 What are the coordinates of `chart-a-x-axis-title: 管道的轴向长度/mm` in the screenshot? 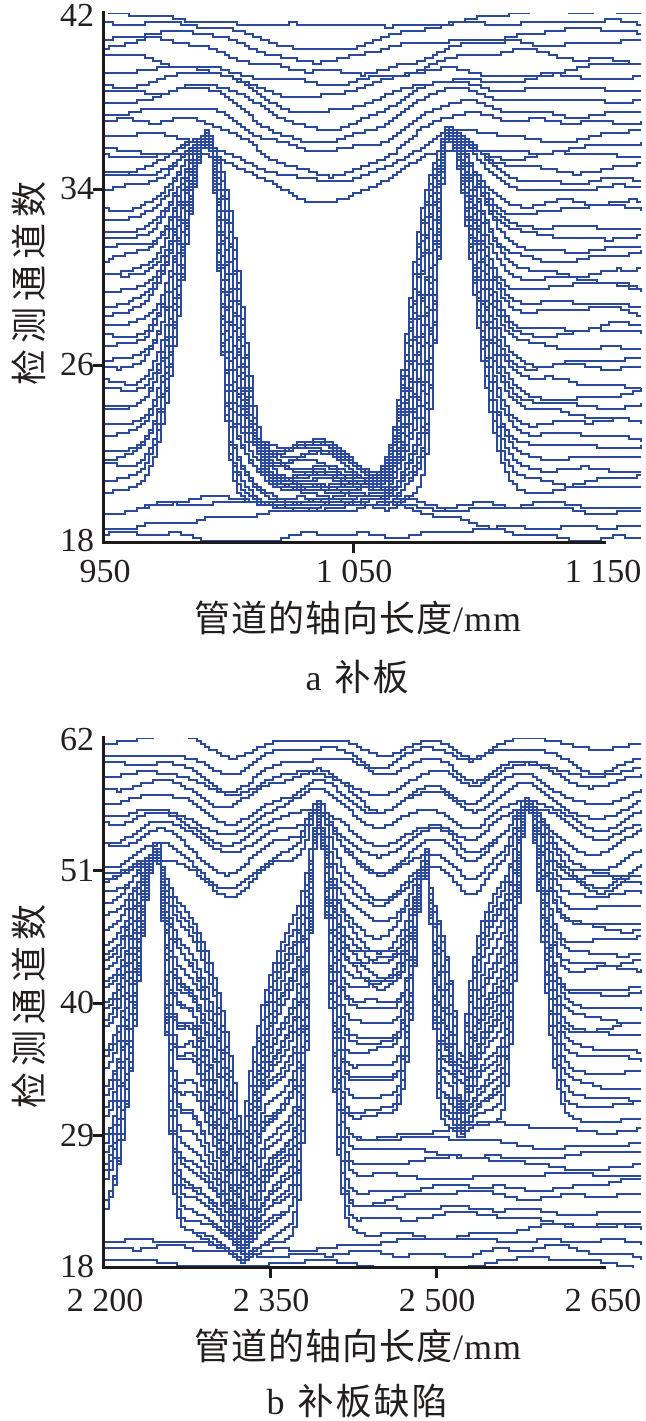 It's located at (357, 619).